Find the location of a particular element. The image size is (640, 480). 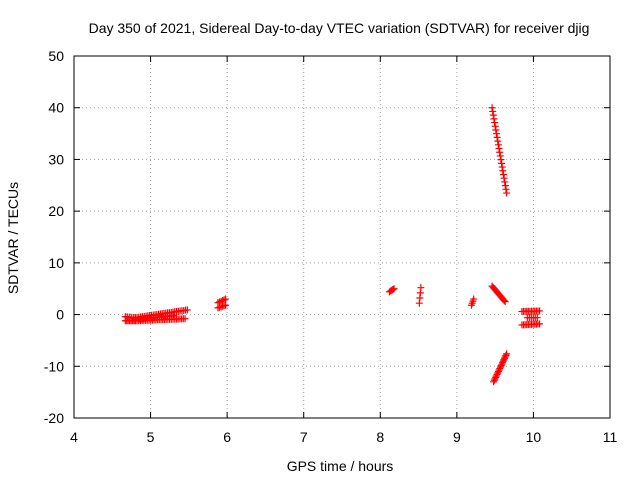

x-tick-label: 8 is located at coordinates (380, 437).